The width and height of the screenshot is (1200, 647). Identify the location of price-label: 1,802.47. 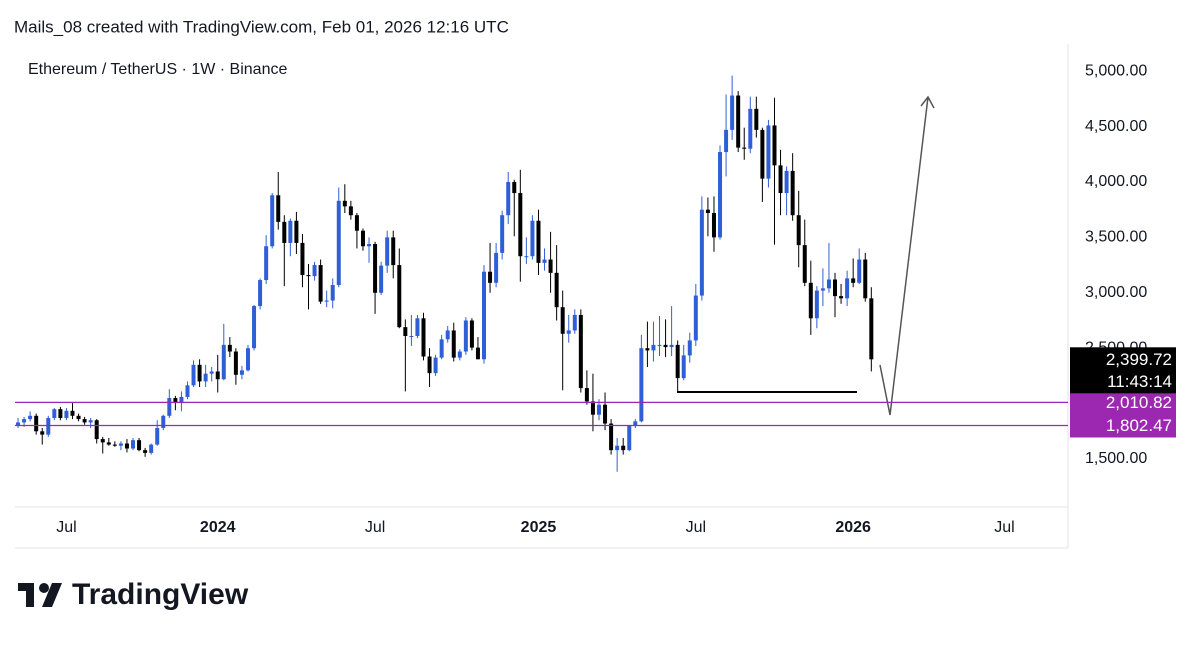
(1139, 425).